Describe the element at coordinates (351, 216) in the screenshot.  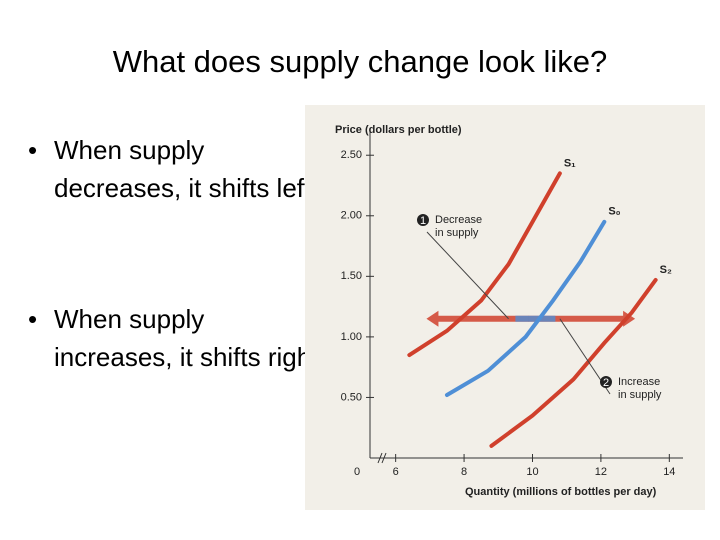
I see `y-tick-label: 2.00` at that location.